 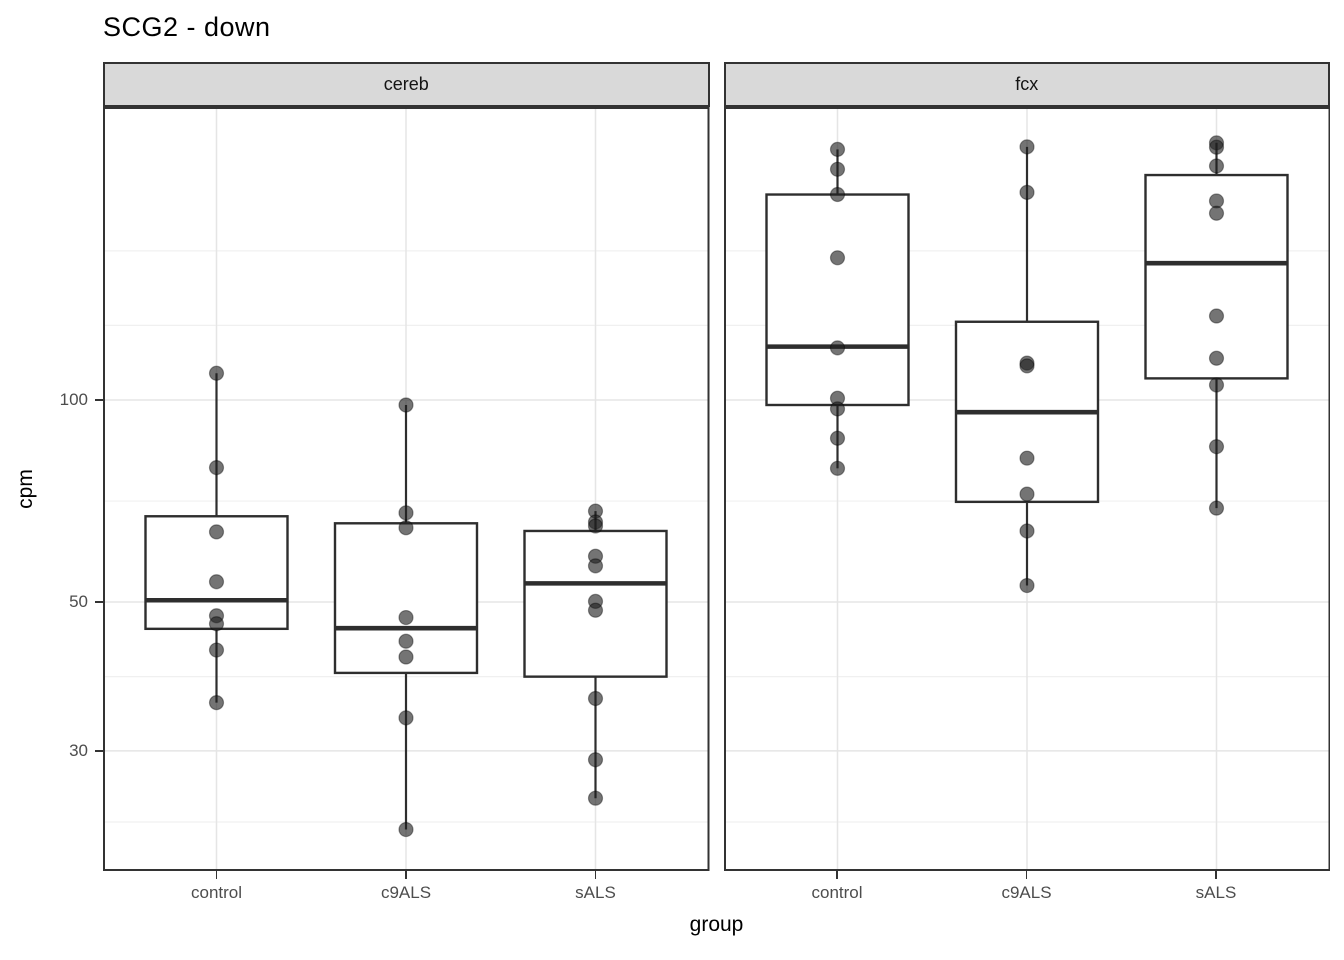 What do you see at coordinates (25, 489) in the screenshot?
I see `y-axis-title: cpm` at bounding box center [25, 489].